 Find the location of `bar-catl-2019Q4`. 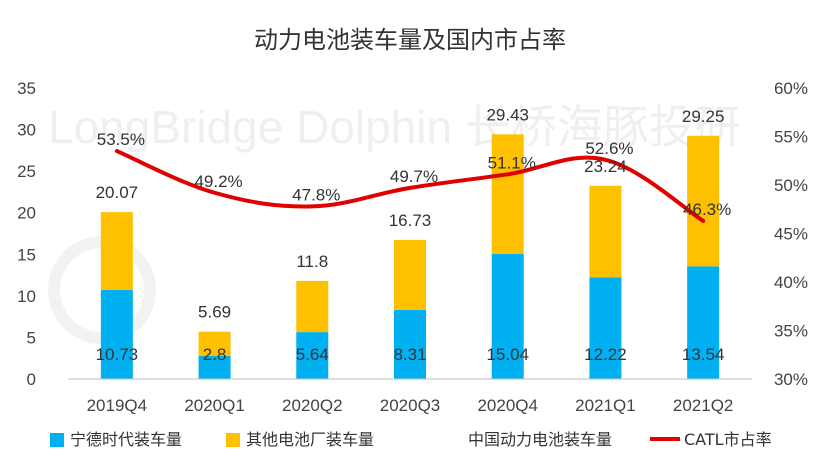

bar-catl-2019Q4 is located at coordinates (116, 334).